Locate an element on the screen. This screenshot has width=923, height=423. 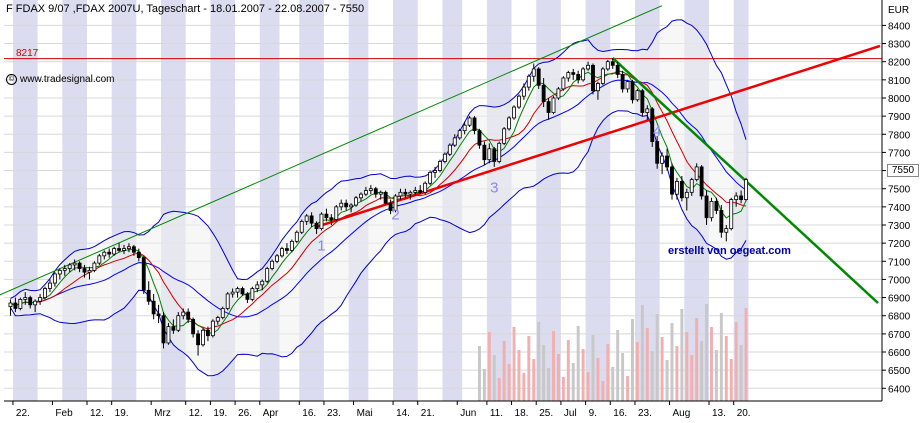
x-tick-label: Mai is located at coordinates (365, 413).